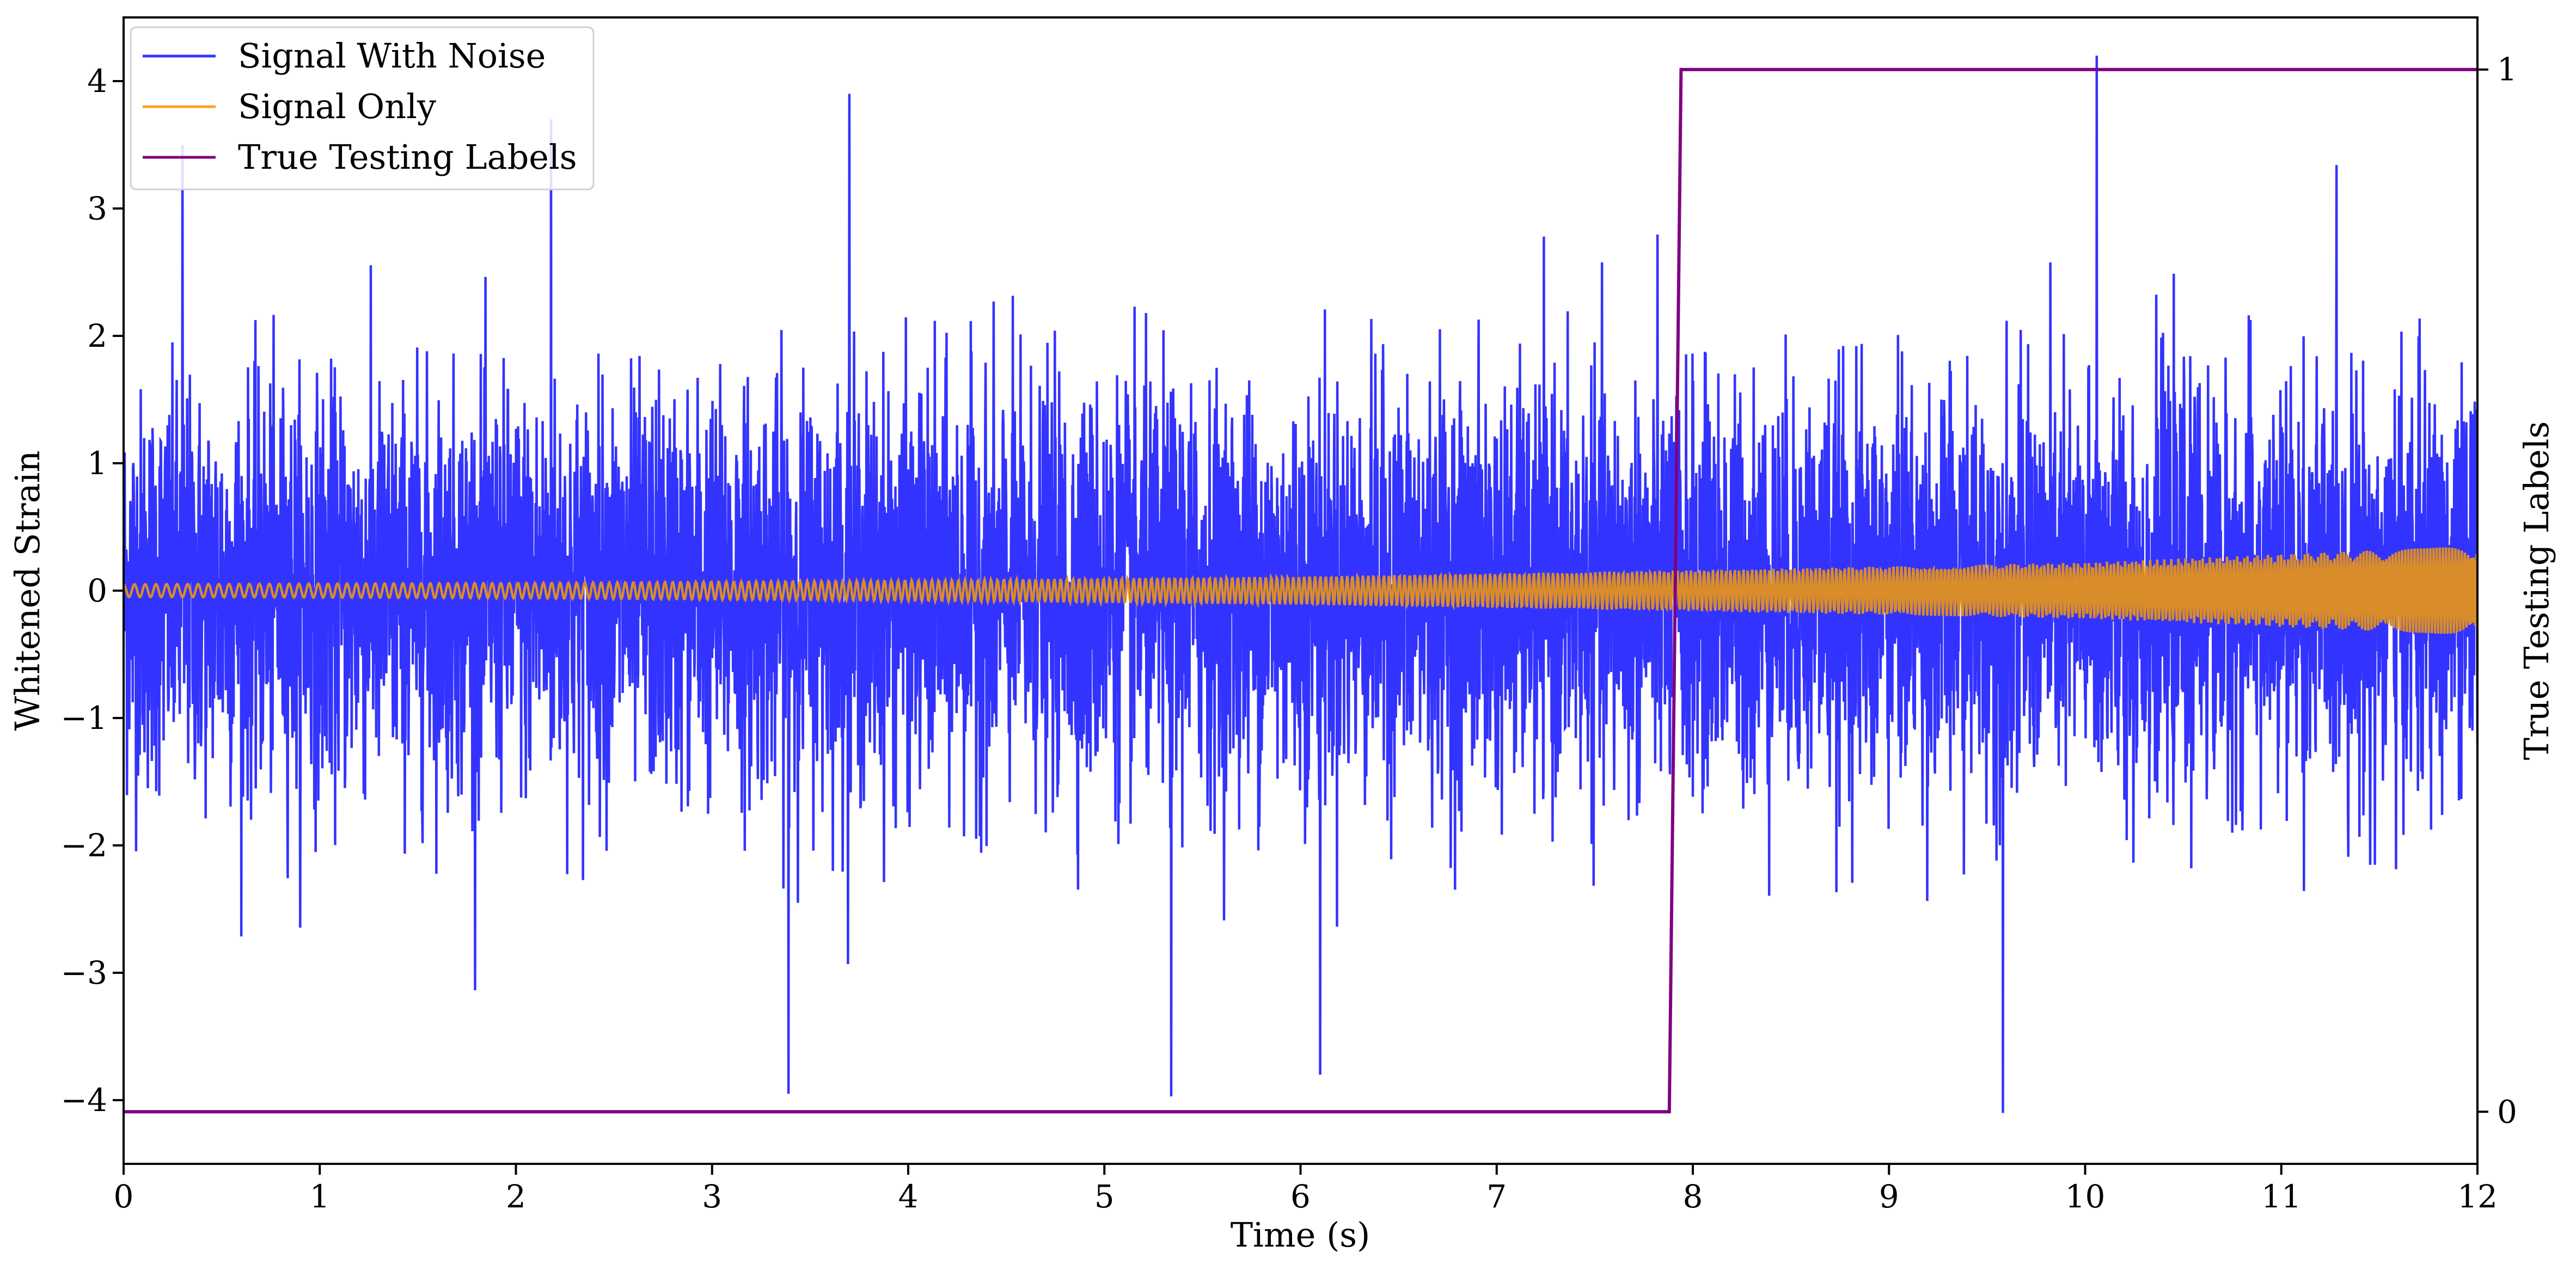 The width and height of the screenshot is (2576, 1270). I want to click on x-axis-title: Time (s), so click(1300, 1235).